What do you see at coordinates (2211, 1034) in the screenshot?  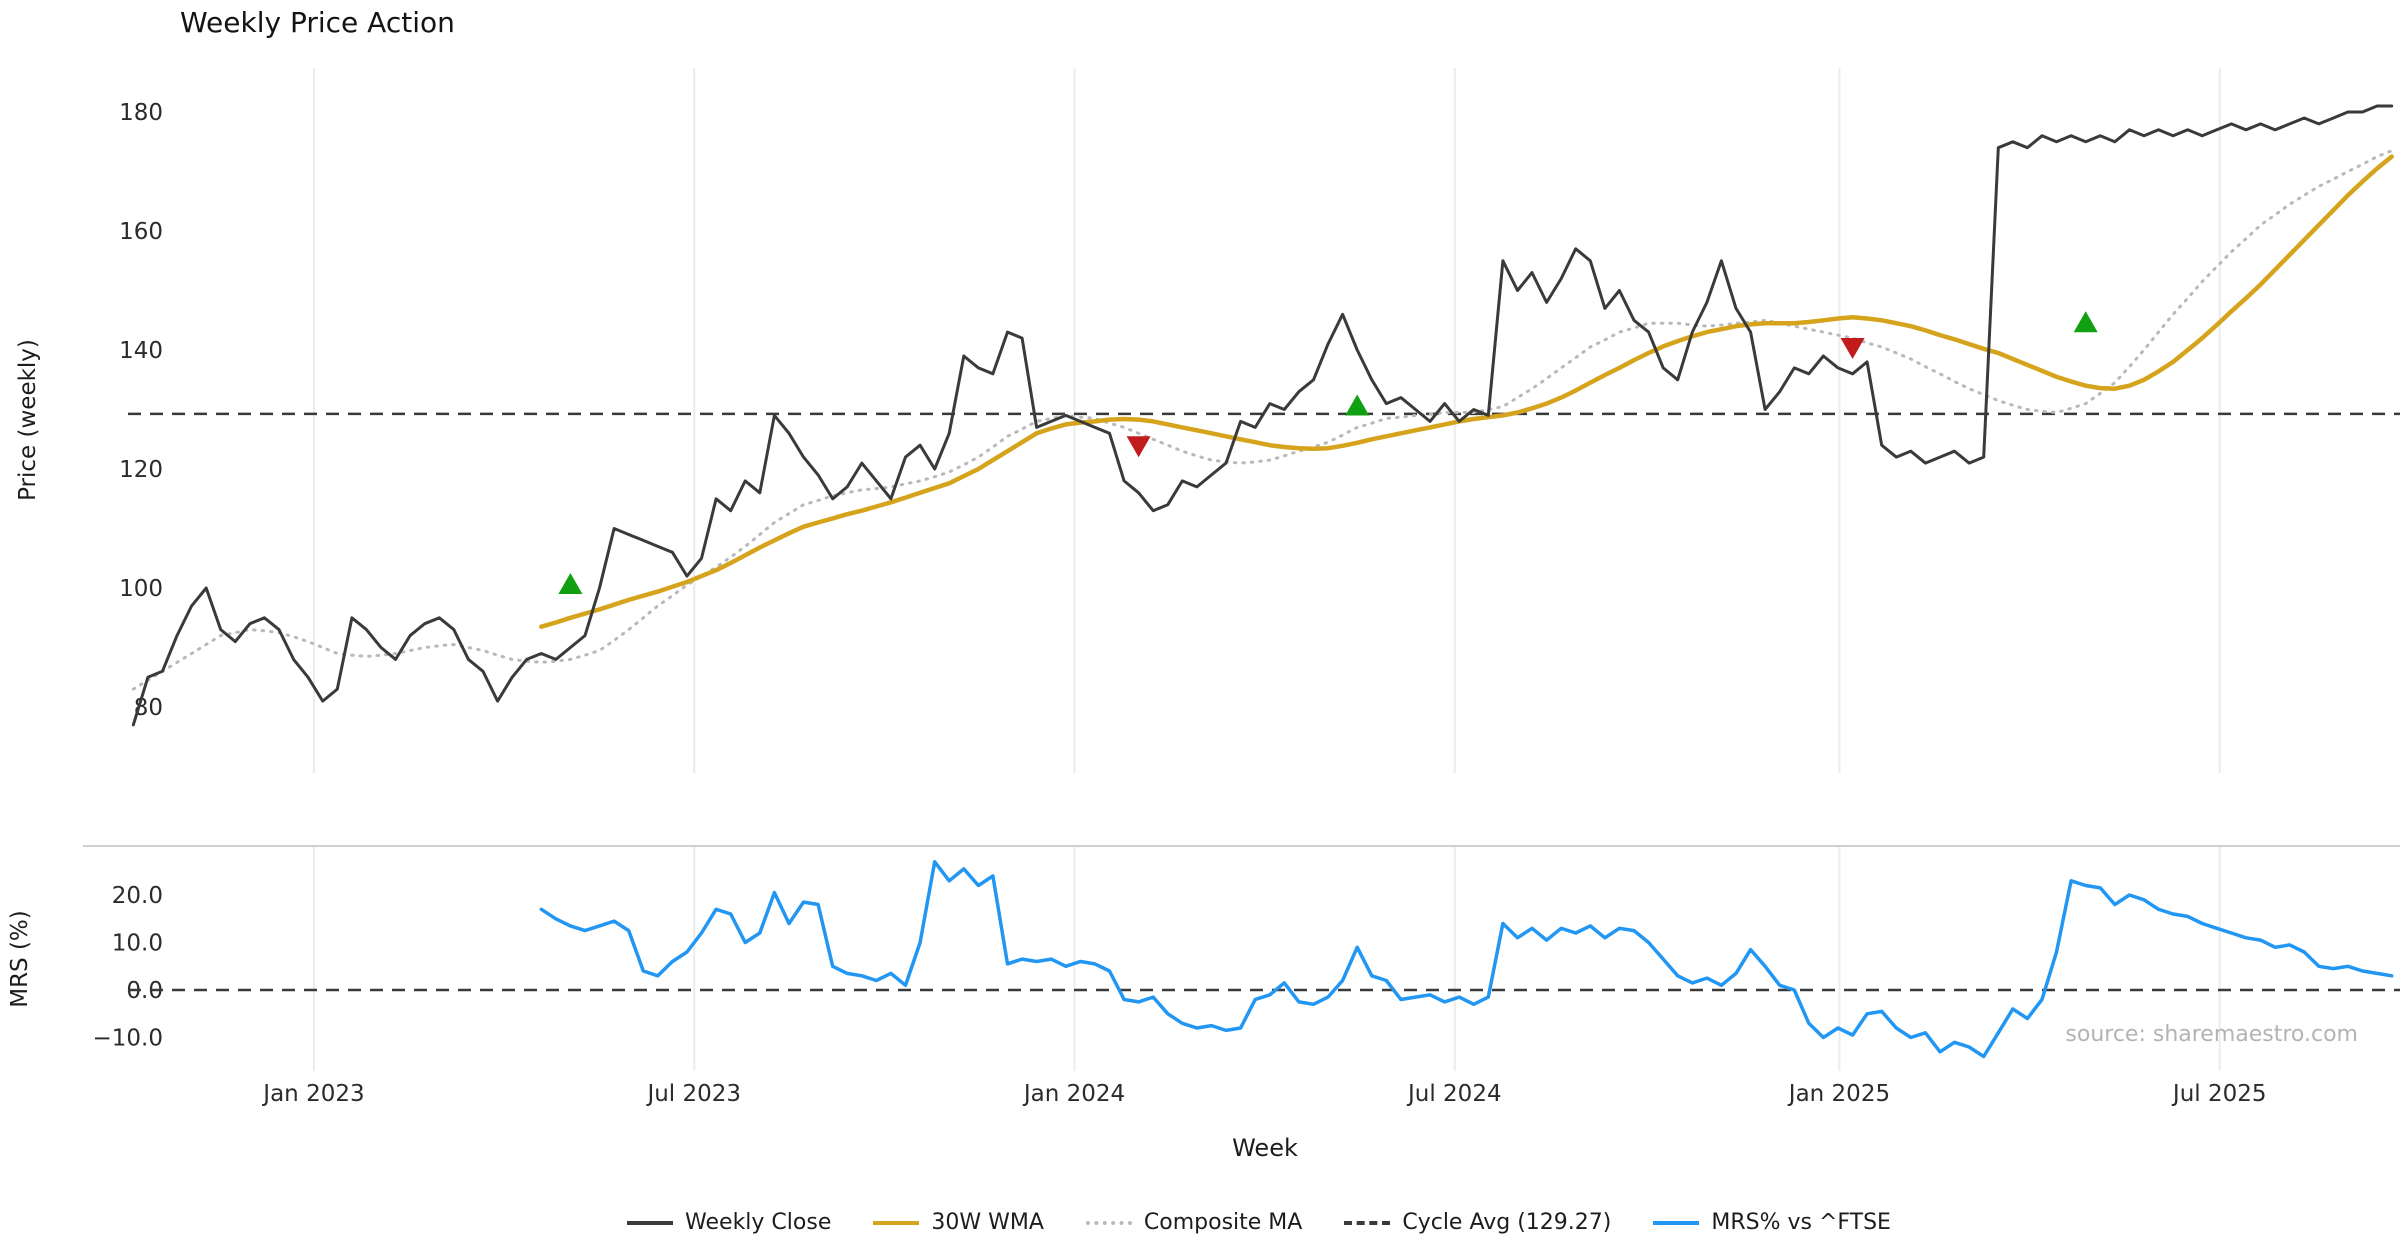 I see `source-note: source: sharemaestro.com` at bounding box center [2211, 1034].